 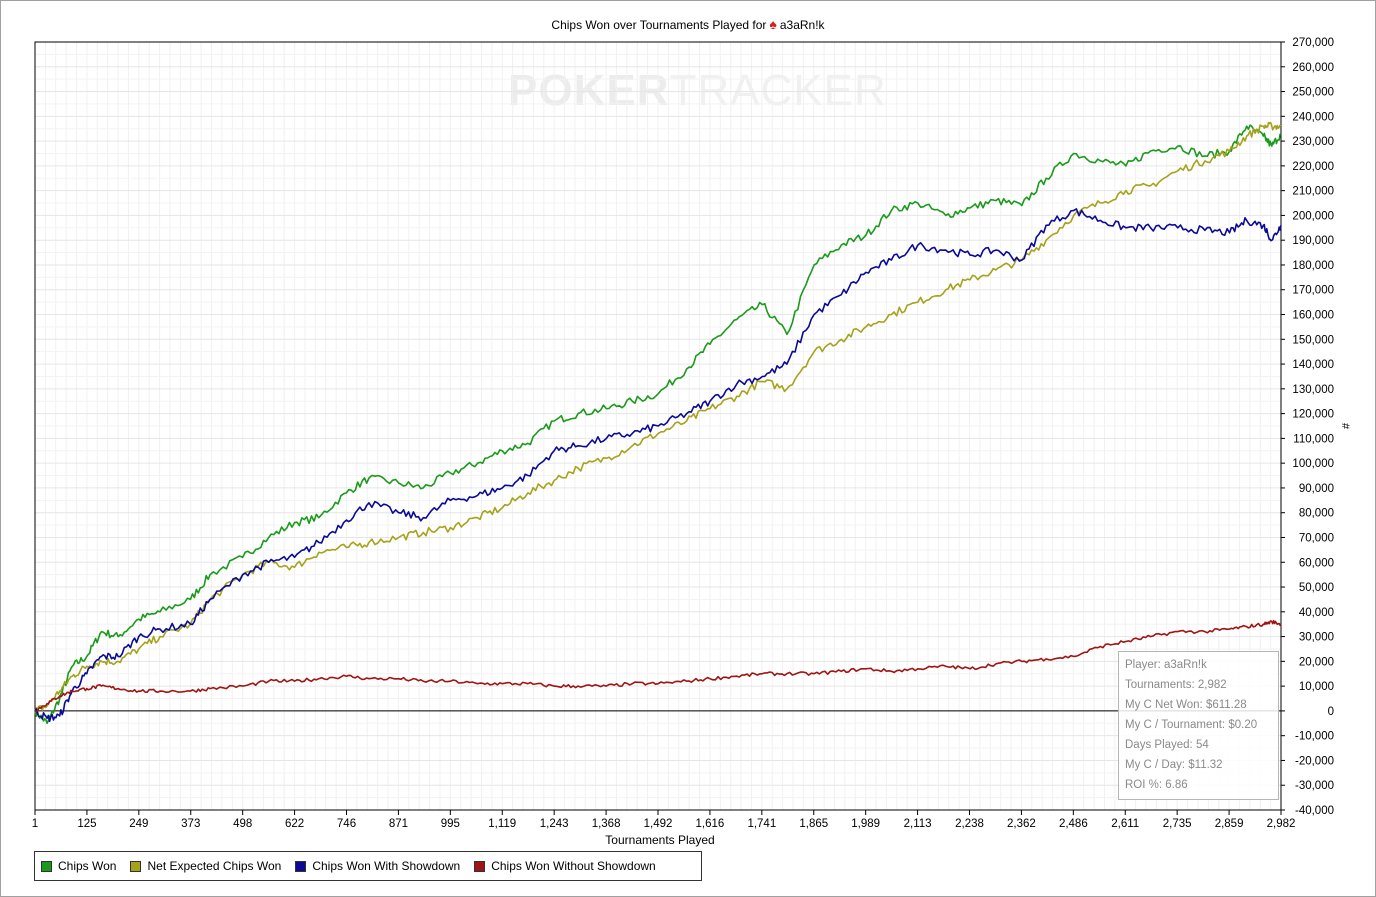 I want to click on y-tick-label: 200,000, so click(x=1313, y=216).